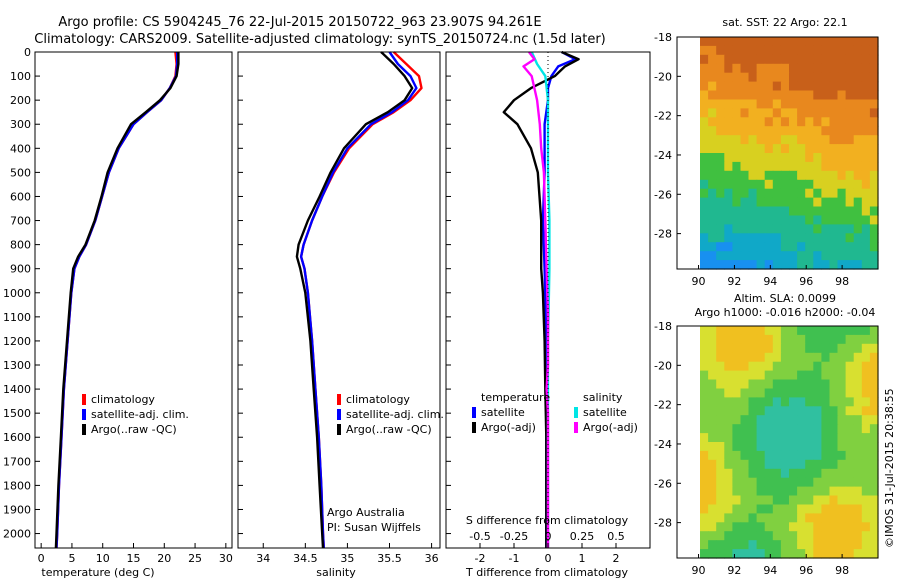 Image resolution: width=900 pixels, height=580 pixels. What do you see at coordinates (777, 153) in the screenshot?
I see `map-frame` at bounding box center [777, 153].